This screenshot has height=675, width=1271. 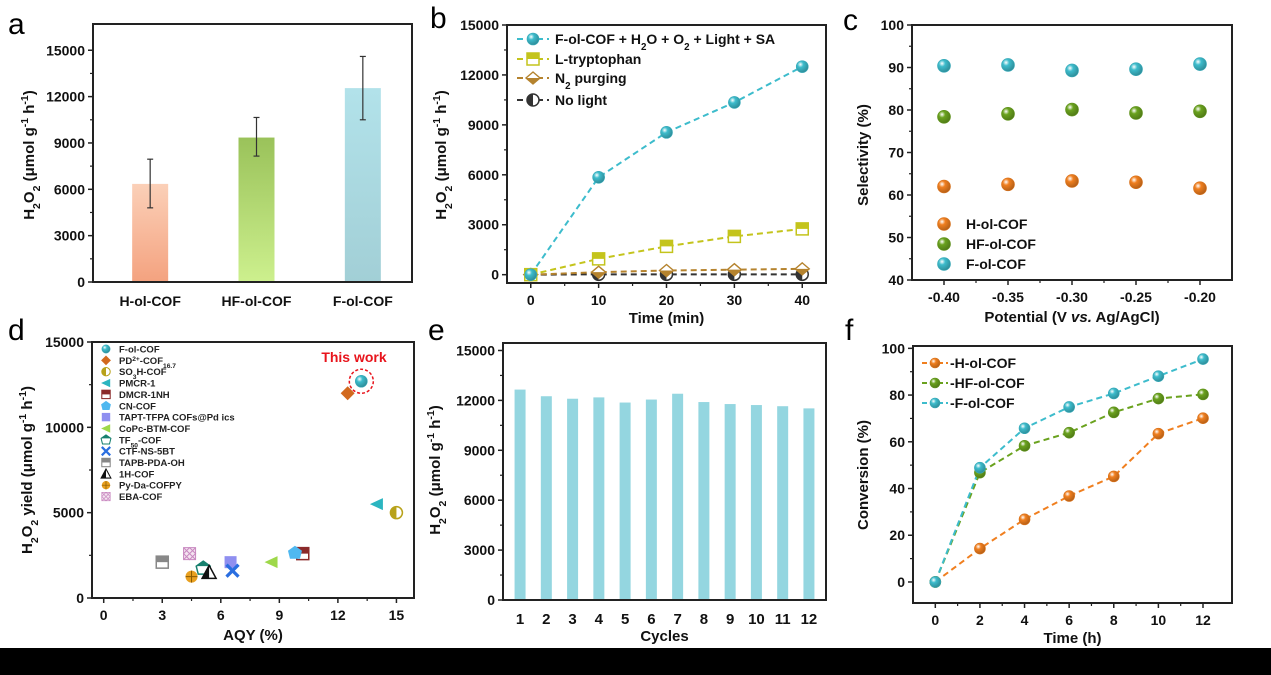 I want to click on x-tick-label: 10, so click(x=599, y=300).